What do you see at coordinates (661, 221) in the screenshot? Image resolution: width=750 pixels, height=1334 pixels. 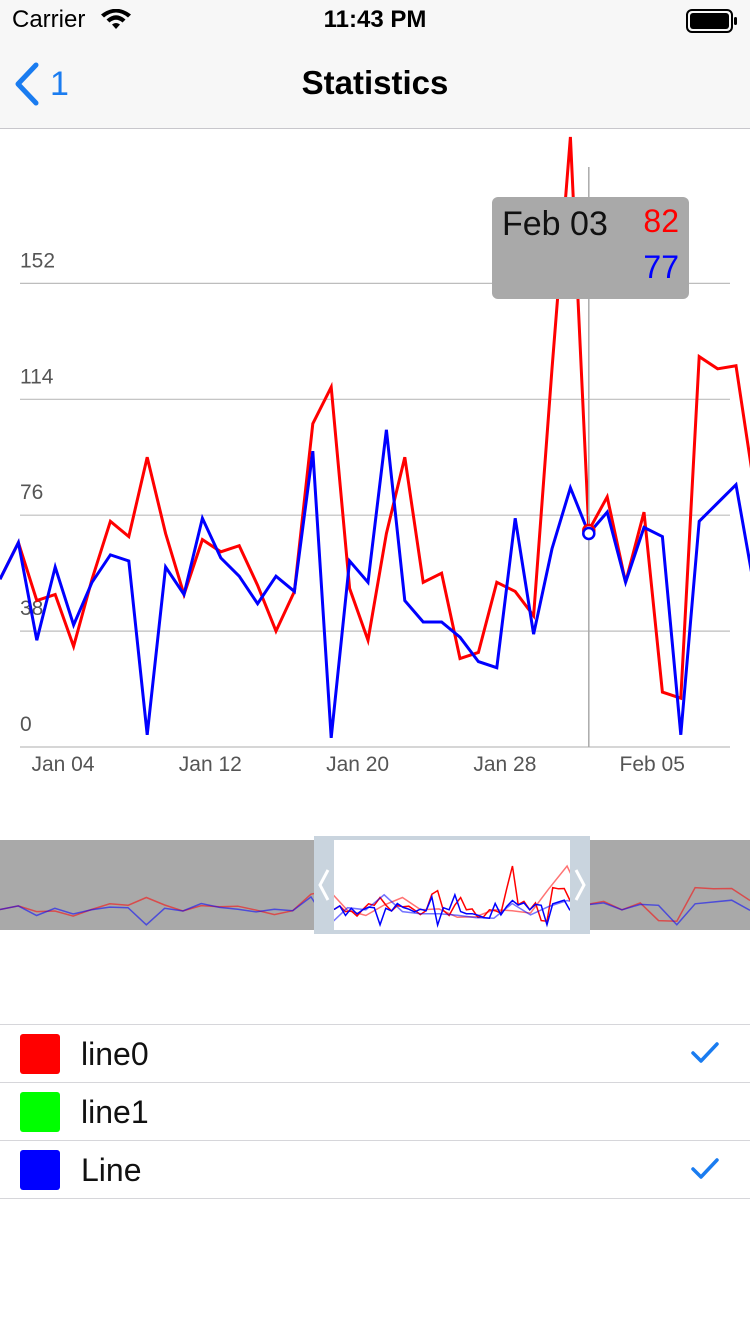 I see `tooltip-value-line0: 82` at bounding box center [661, 221].